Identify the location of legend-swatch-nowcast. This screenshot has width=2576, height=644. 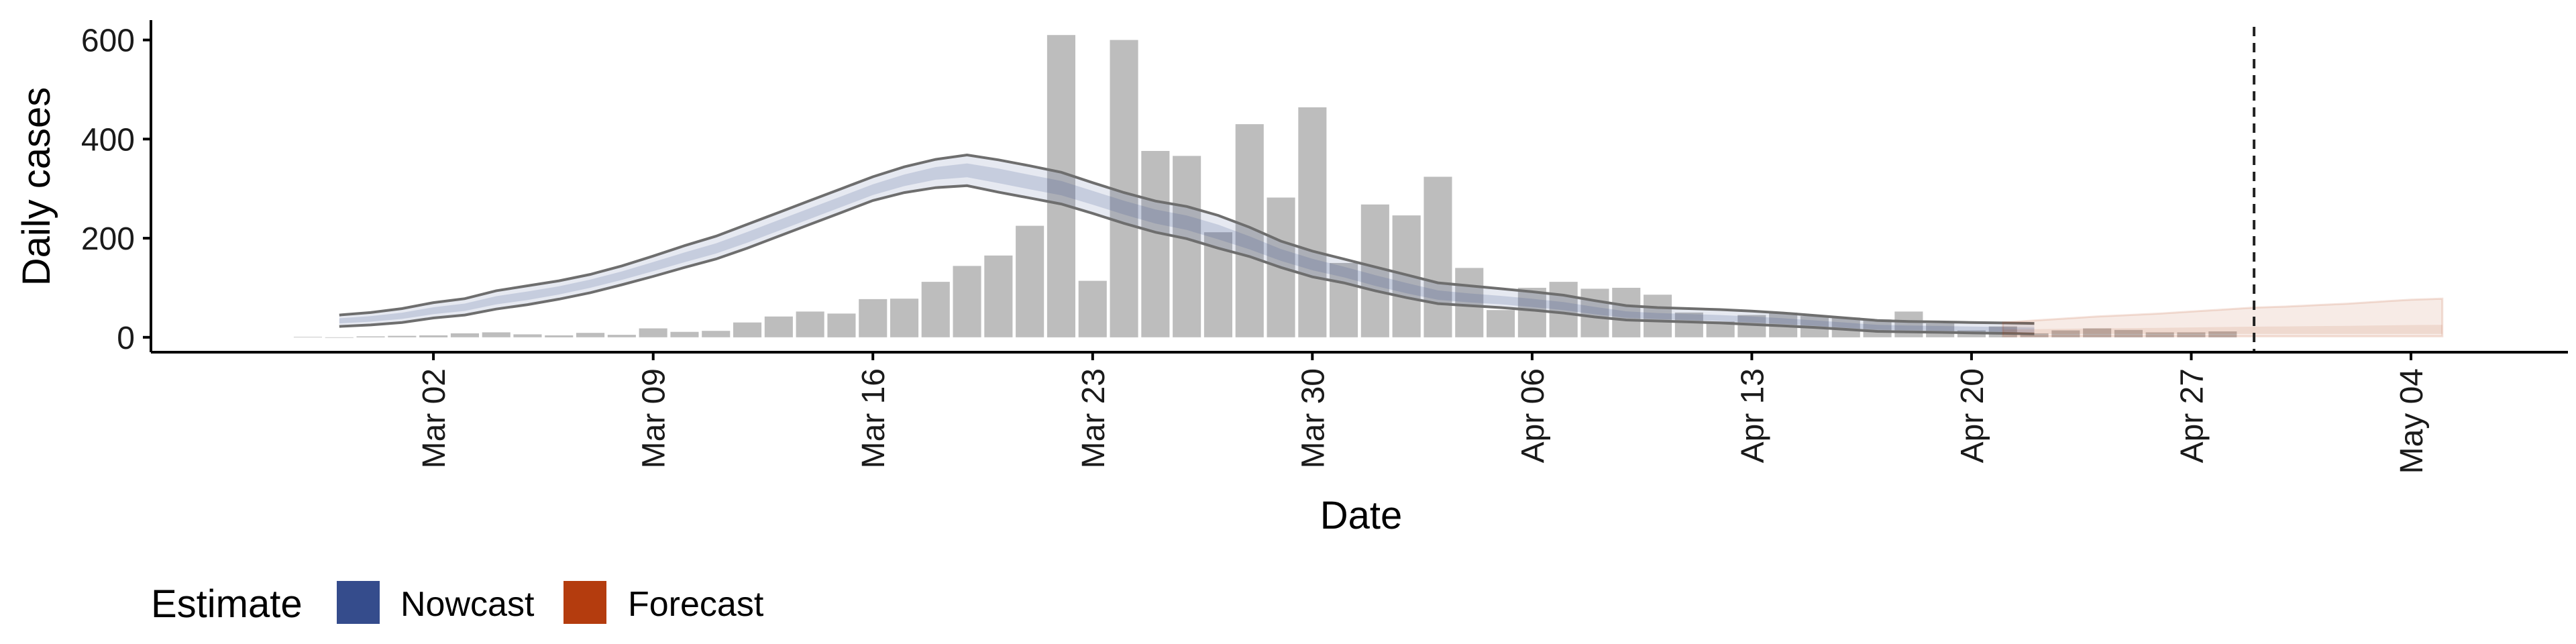
(358, 602).